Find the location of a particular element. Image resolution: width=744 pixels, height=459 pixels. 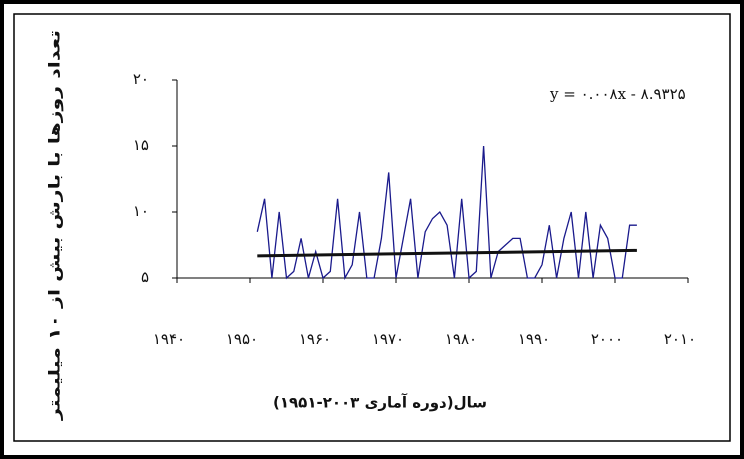

x-tick-label: ۲۰۰۰ is located at coordinates (607, 339).